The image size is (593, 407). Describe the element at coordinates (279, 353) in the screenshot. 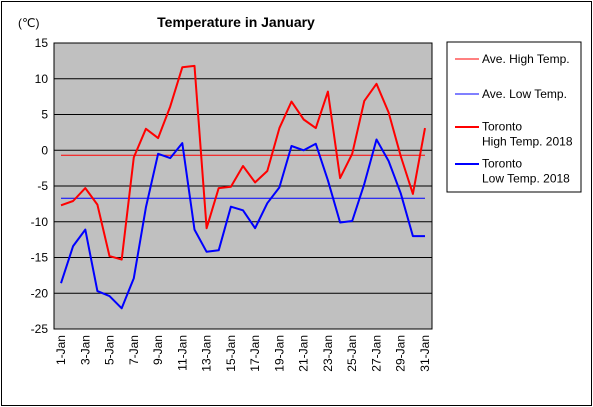

I see `x-tick-label: 19-Jan` at that location.